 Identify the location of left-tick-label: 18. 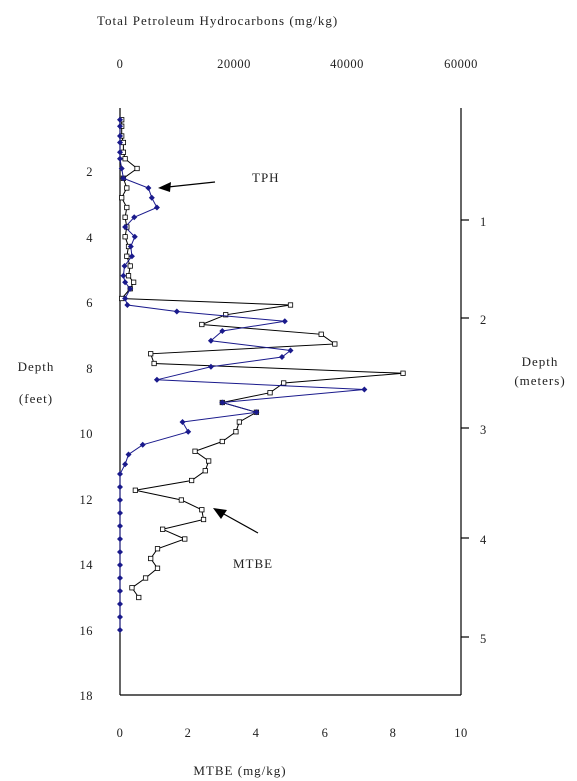
(87, 696).